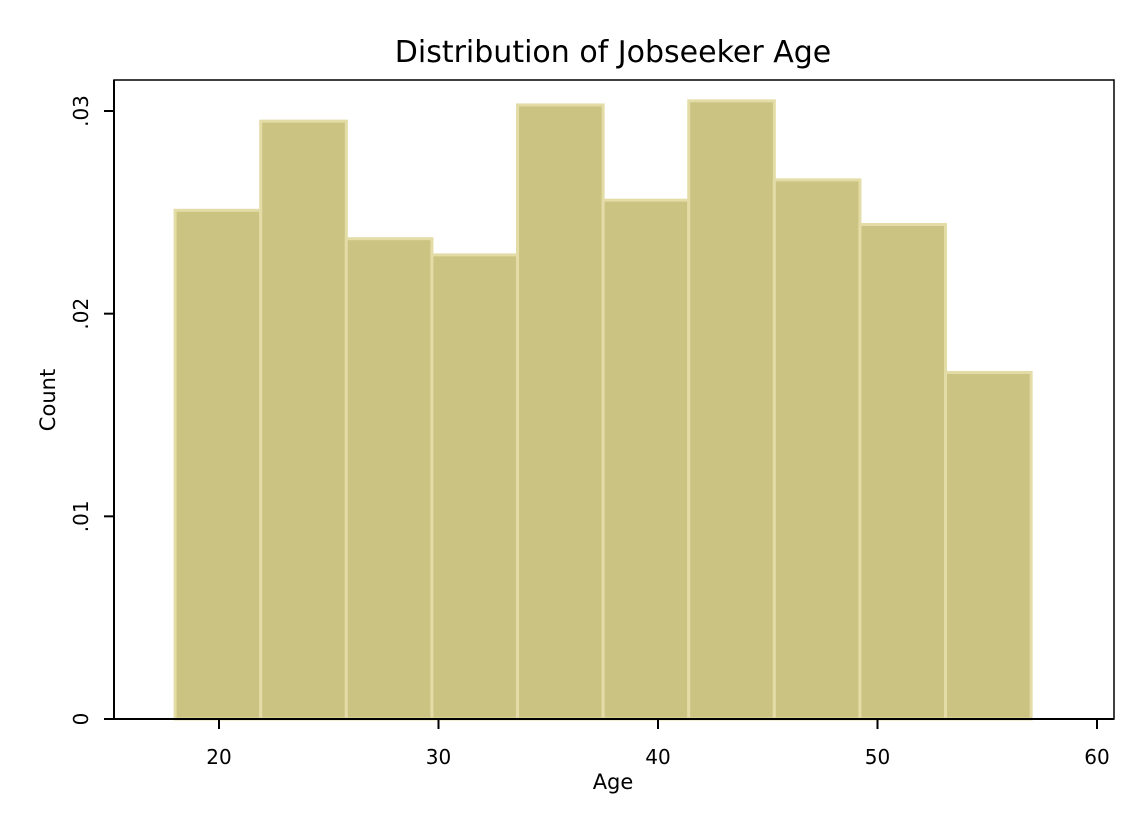 This screenshot has width=1145, height=833. Describe the element at coordinates (218, 757) in the screenshot. I see `x-tick-label: 20` at that location.